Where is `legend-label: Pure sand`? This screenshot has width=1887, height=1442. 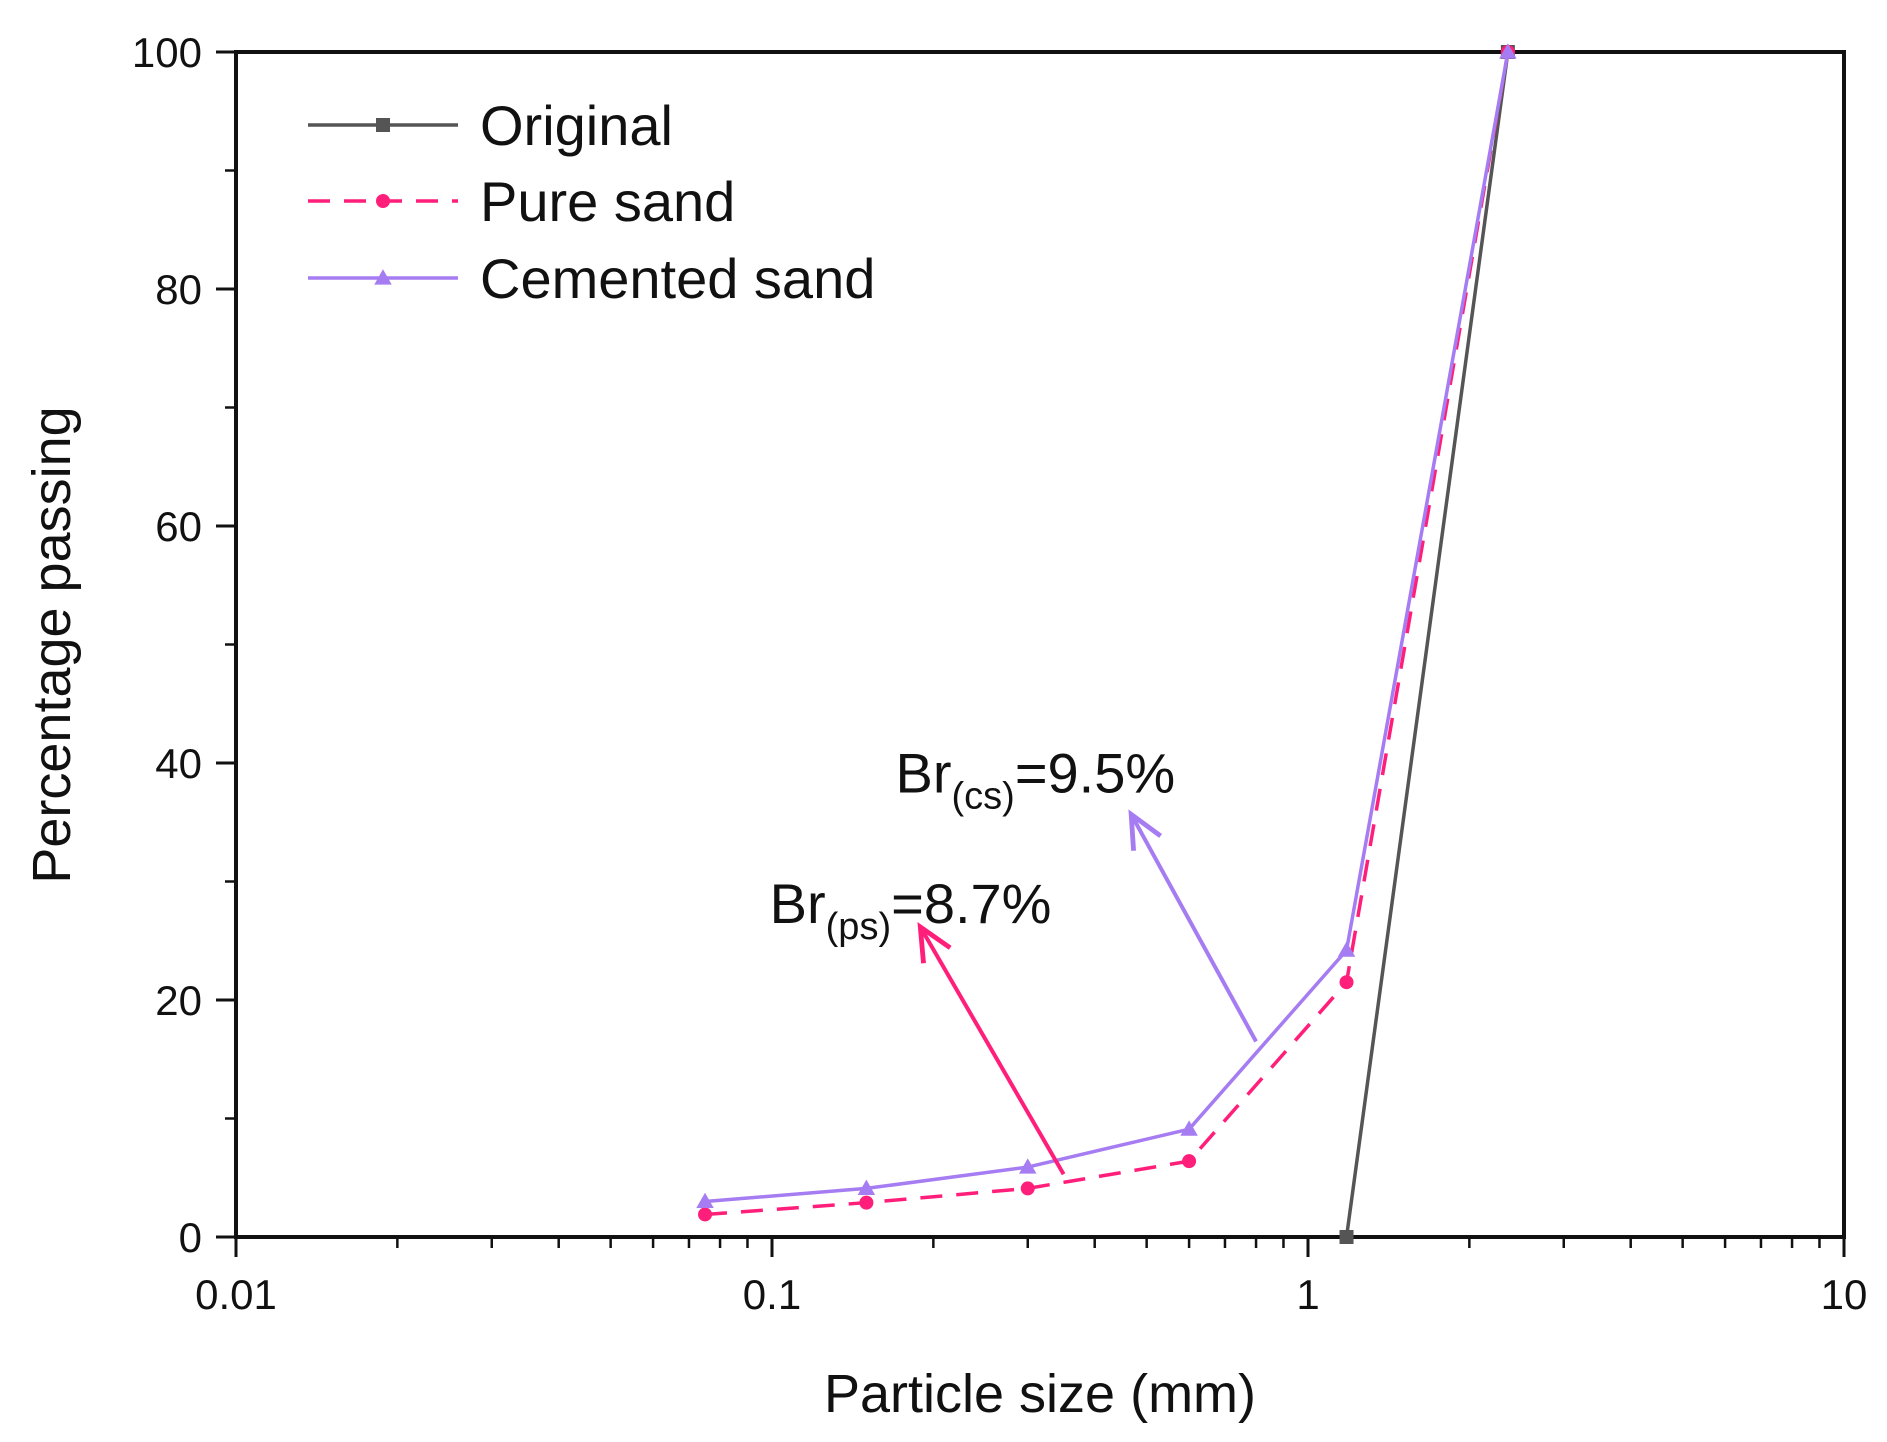
legend-label: Pure sand is located at coordinates (607, 201).